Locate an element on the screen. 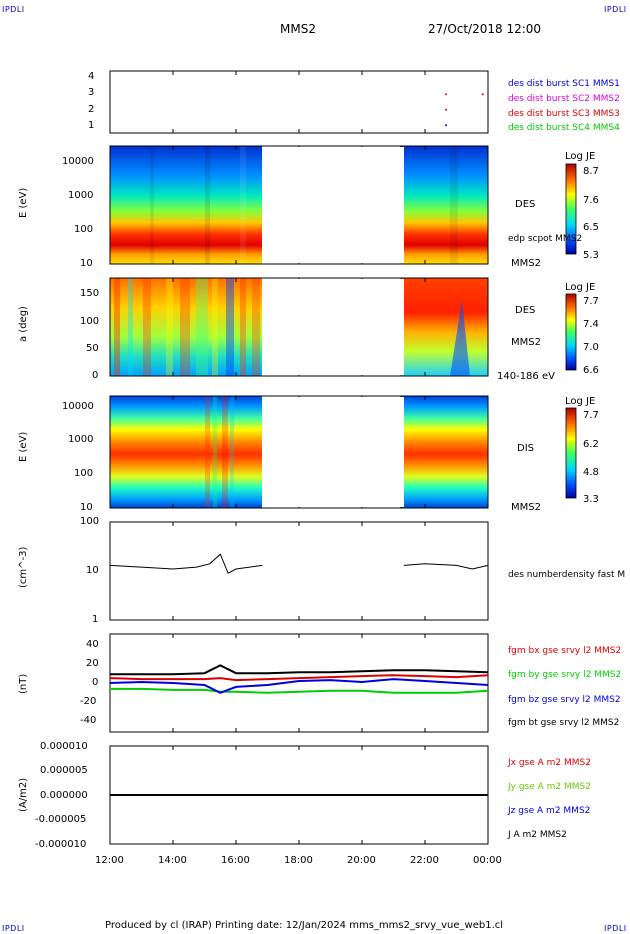 The width and height of the screenshot is (630, 934). legend-entry: des dist burst SC4 MMS4 is located at coordinates (564, 128).